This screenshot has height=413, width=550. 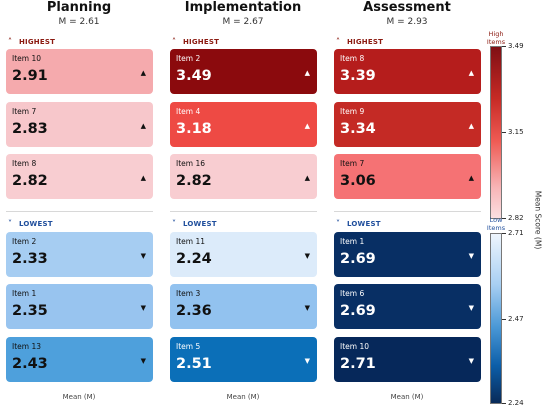 I want to click on colorbar-tick-label: 2.24, so click(x=516, y=403).